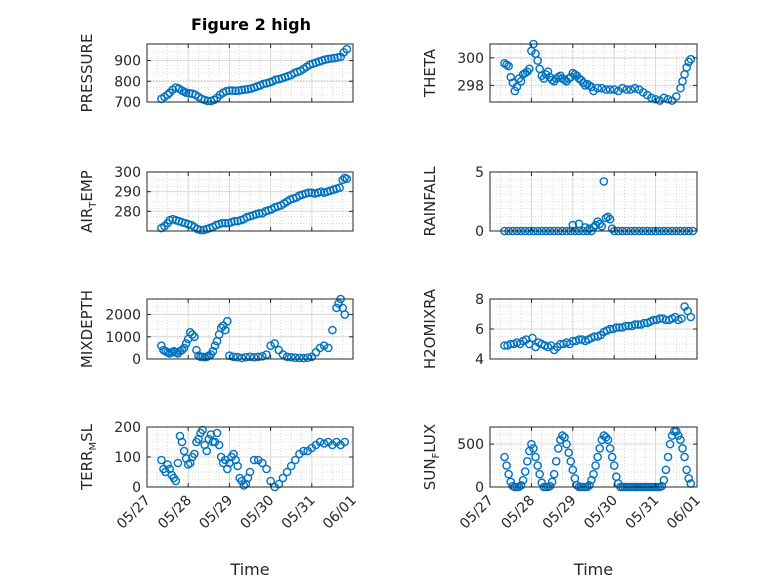 This screenshot has height=583, width=778. What do you see at coordinates (431, 457) in the screenshot?
I see `y-axis-label: SUNFLUX` at bounding box center [431, 457].